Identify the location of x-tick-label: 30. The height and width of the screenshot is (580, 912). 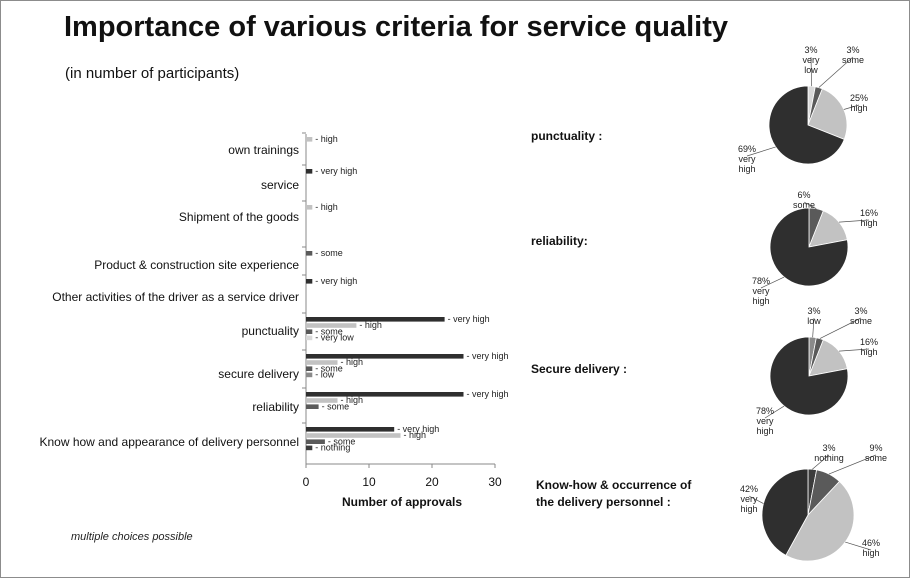
(495, 482).